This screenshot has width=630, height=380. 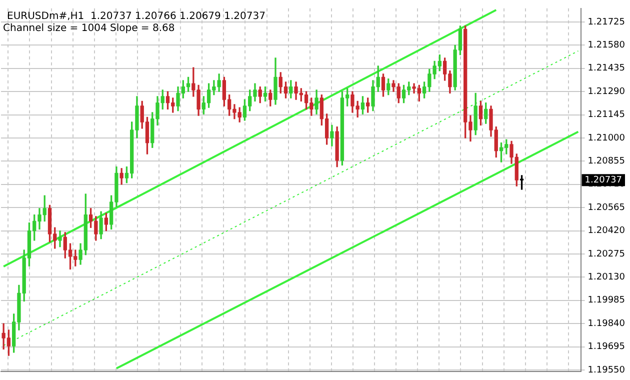 I want to click on y-tick-label: 1.20275, so click(x=606, y=254).